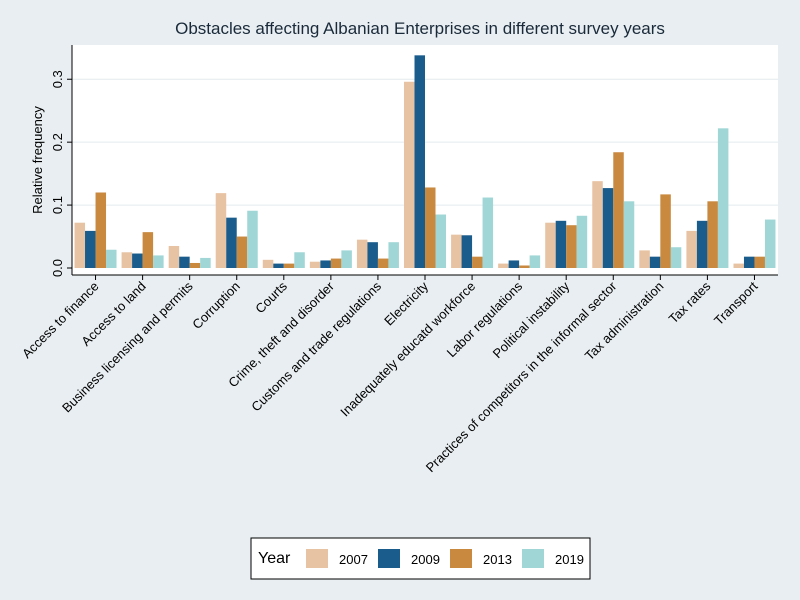 The width and height of the screenshot is (800, 600). What do you see at coordinates (274, 558) in the screenshot?
I see `legend-title: Year` at bounding box center [274, 558].